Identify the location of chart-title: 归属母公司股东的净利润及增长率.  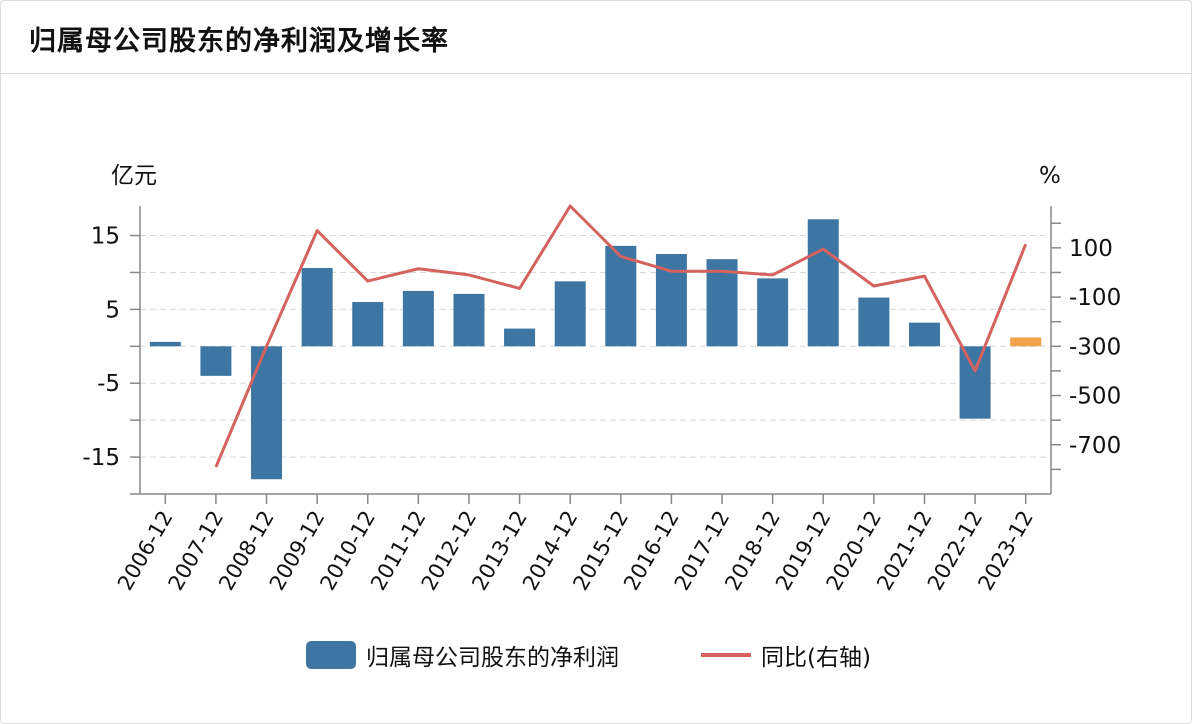
(239, 41).